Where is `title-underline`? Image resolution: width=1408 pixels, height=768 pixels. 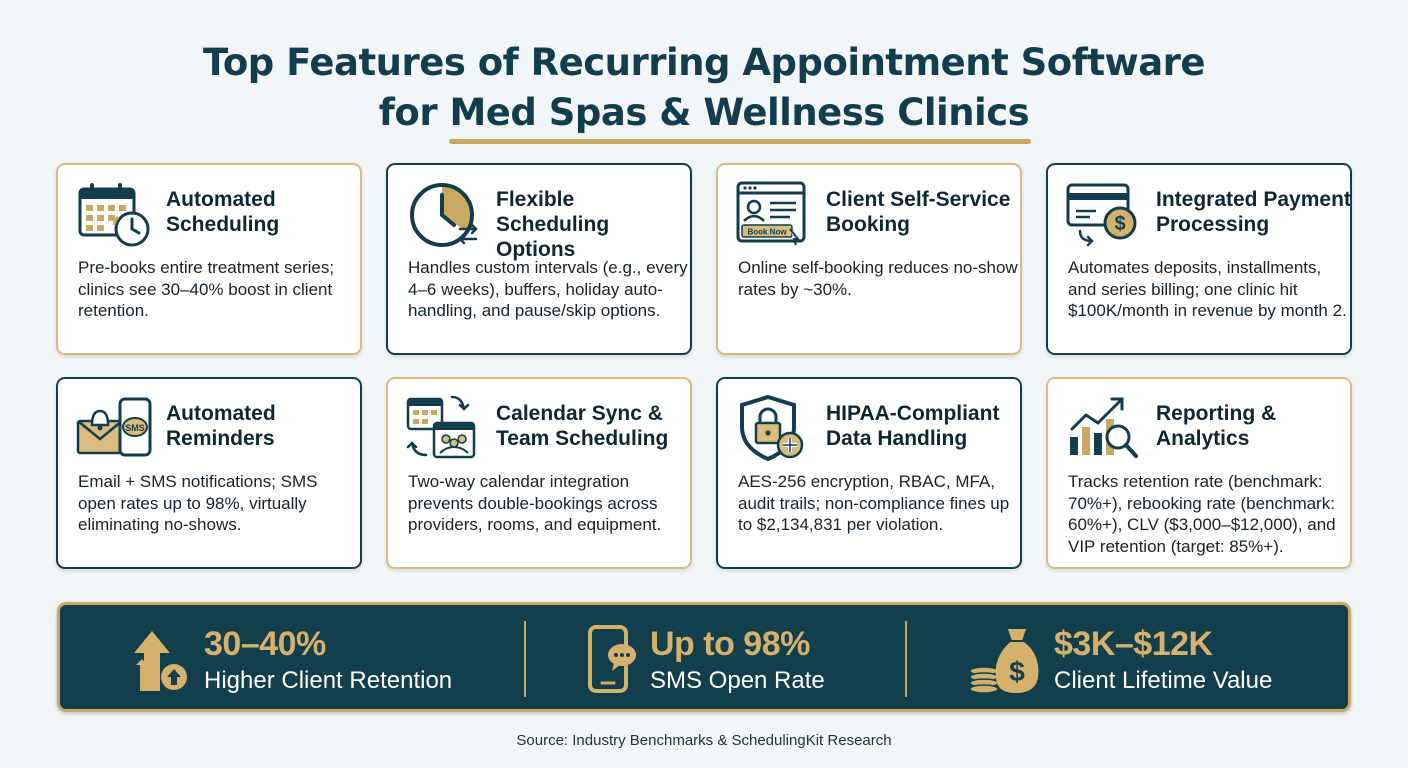 title-underline is located at coordinates (740, 141).